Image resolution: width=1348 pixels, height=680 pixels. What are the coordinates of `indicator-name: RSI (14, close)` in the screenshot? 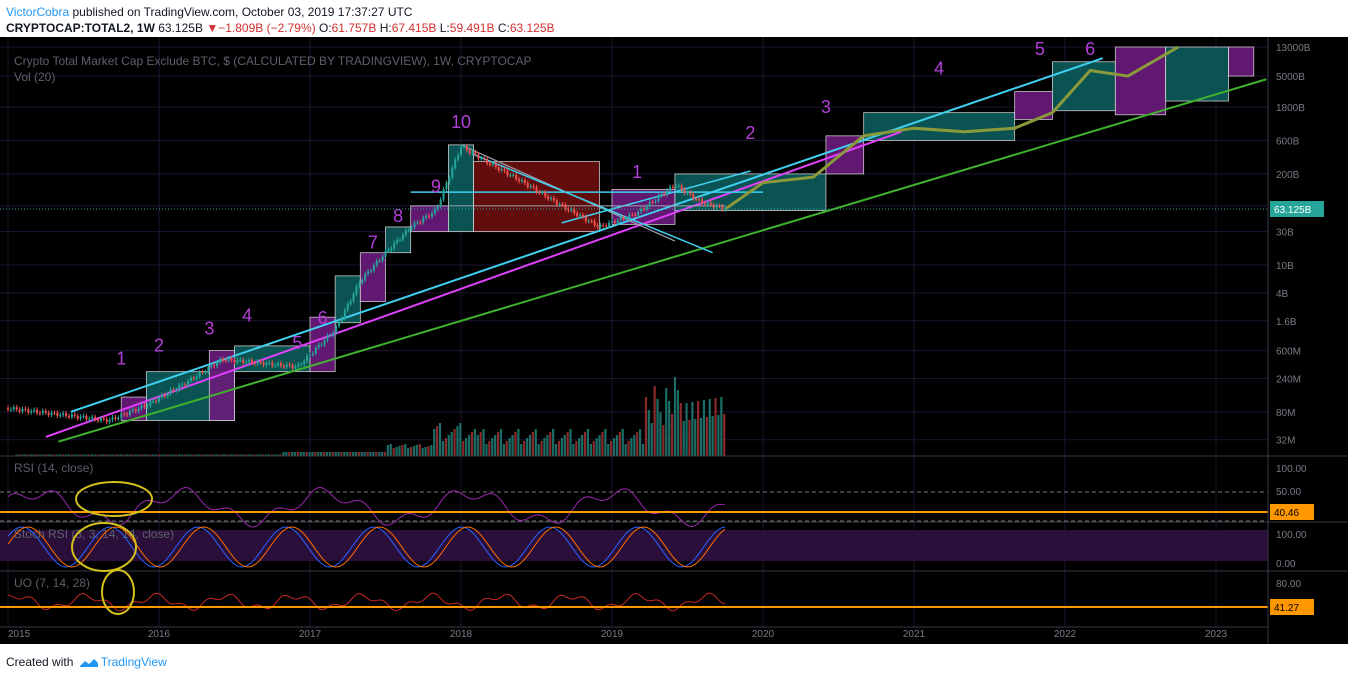 It's located at (53, 468).